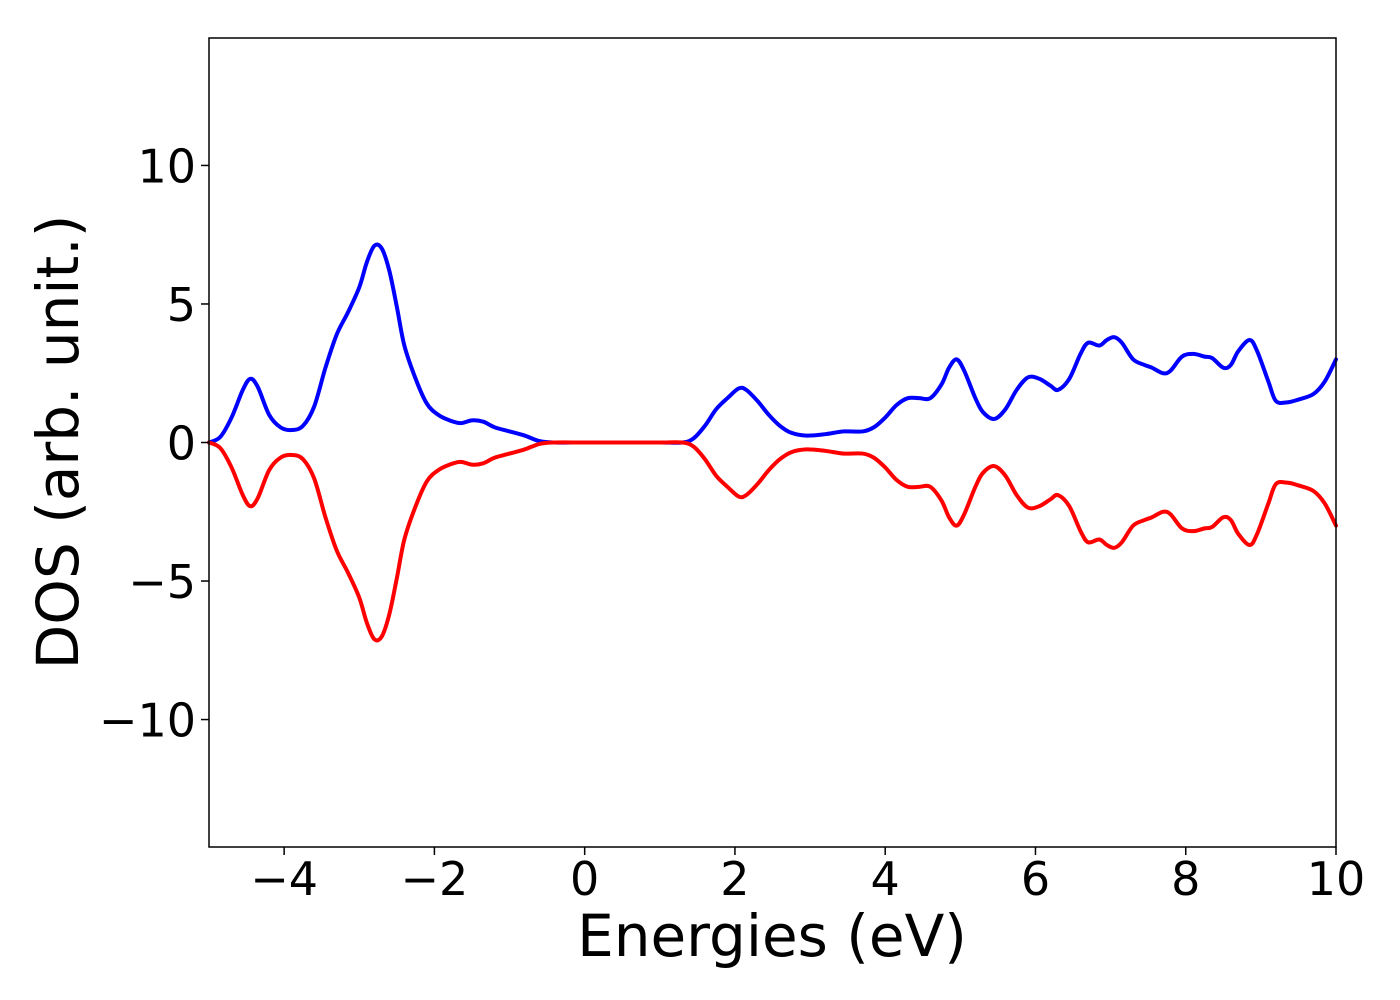 The image size is (1400, 1000). What do you see at coordinates (181, 444) in the screenshot?
I see `y-tick-label: 0` at bounding box center [181, 444].